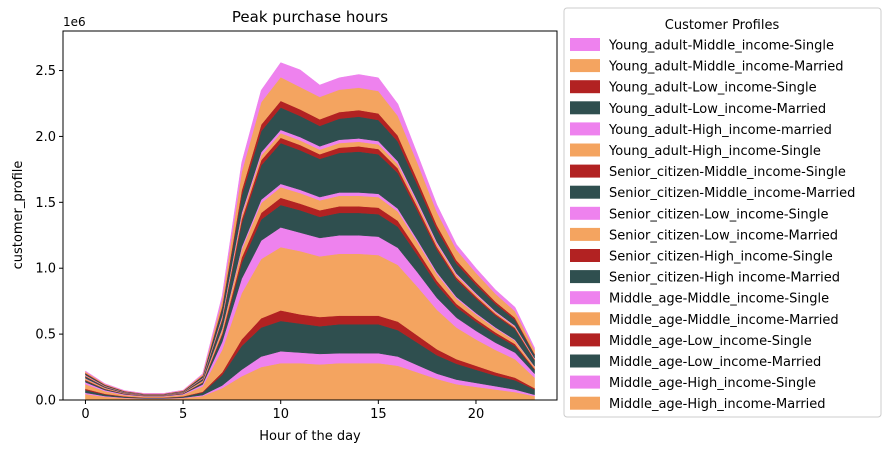  Describe the element at coordinates (722, 25) in the screenshot. I see `legend-title: Customer Profiles` at that location.